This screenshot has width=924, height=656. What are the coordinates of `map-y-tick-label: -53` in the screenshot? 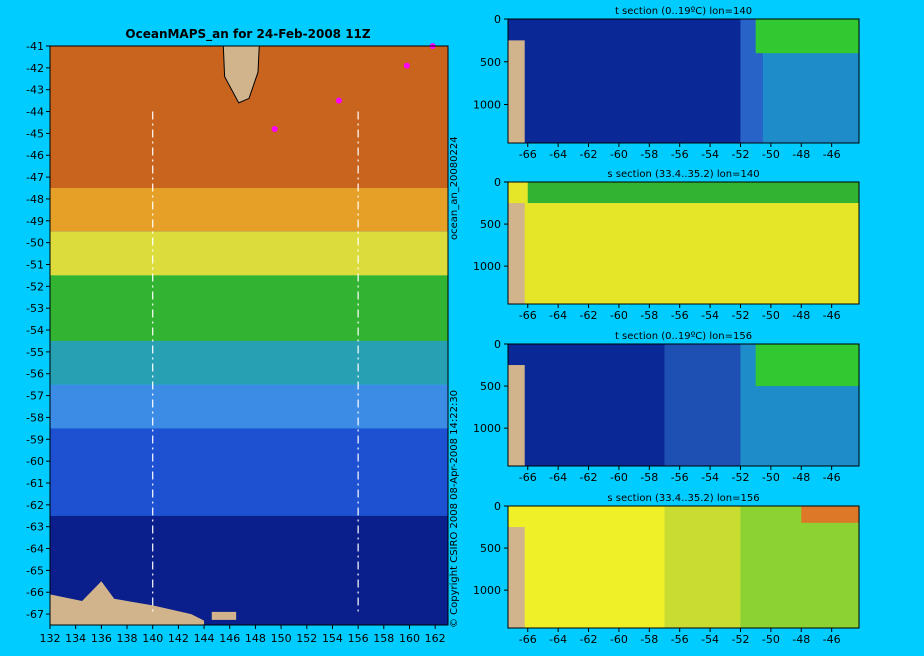 It's located at (35, 308).